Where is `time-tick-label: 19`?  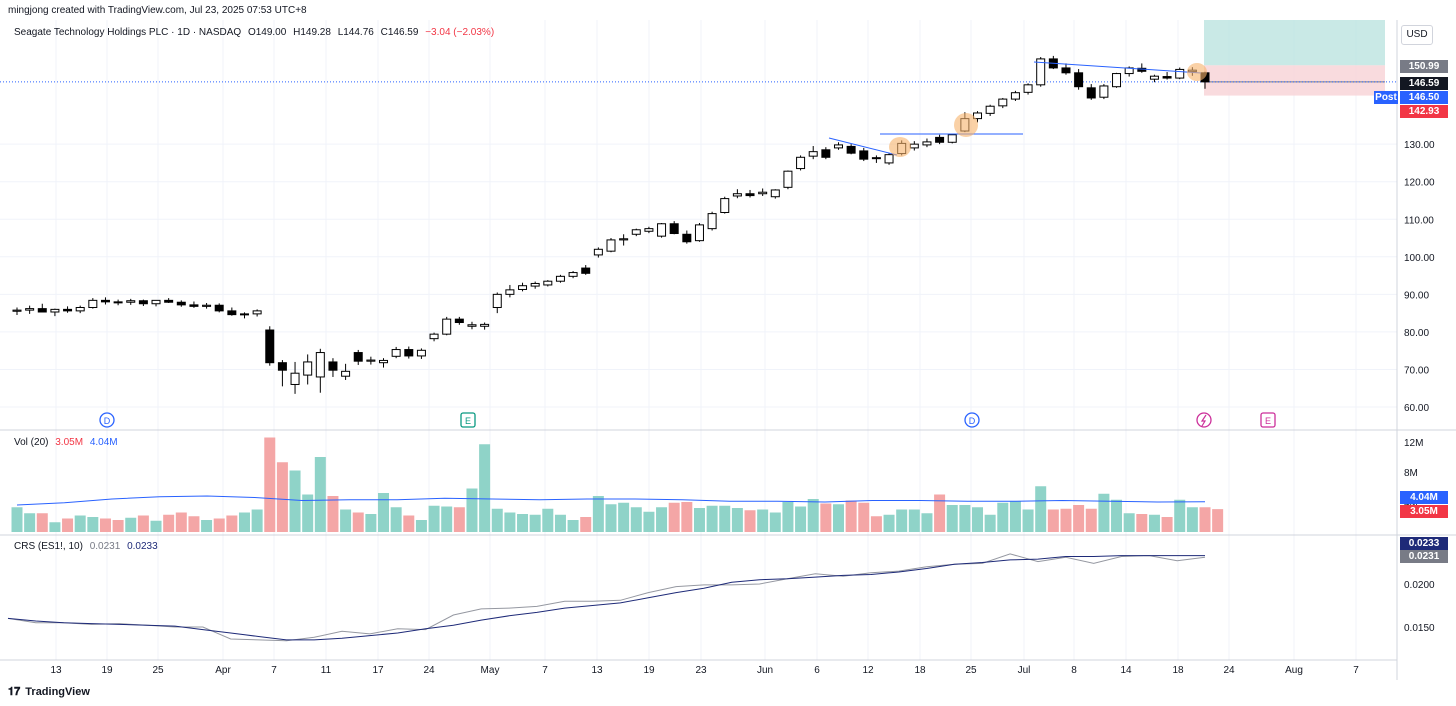
time-tick-label: 19 is located at coordinates (107, 670).